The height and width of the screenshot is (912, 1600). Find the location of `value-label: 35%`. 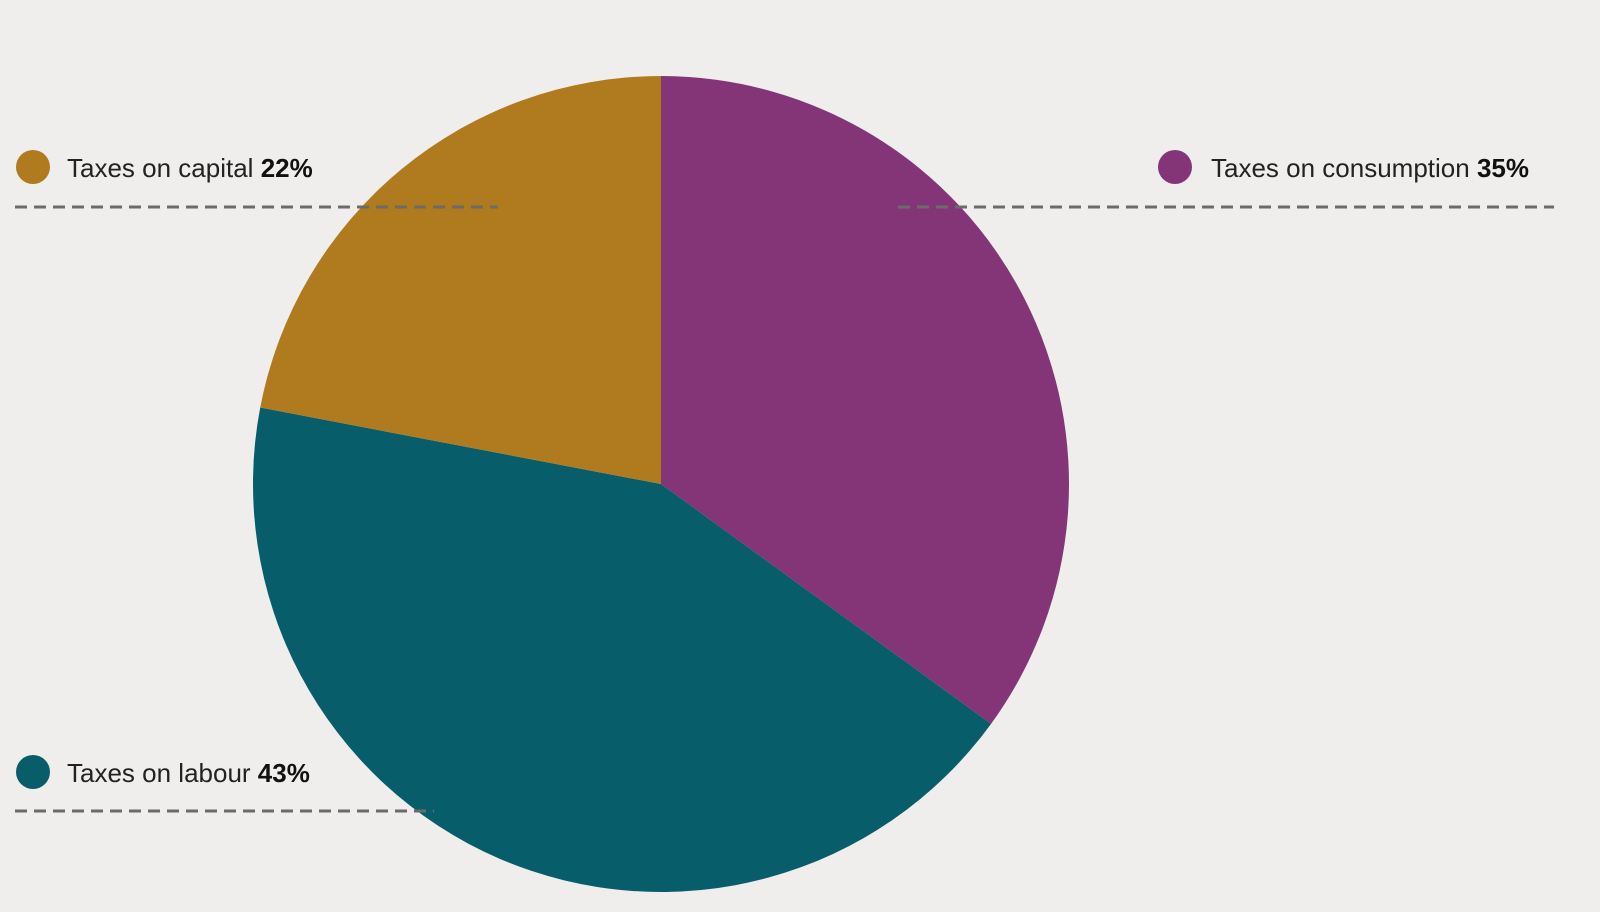

value-label: 35% is located at coordinates (1503, 168).